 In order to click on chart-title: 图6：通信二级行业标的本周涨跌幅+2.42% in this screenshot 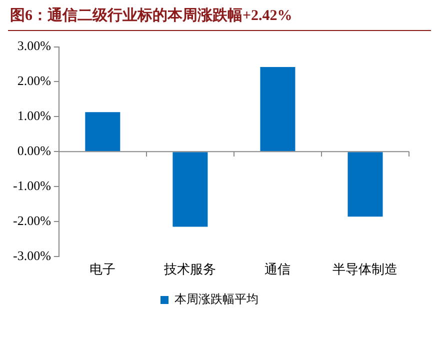, I will do `click(151, 15)`.